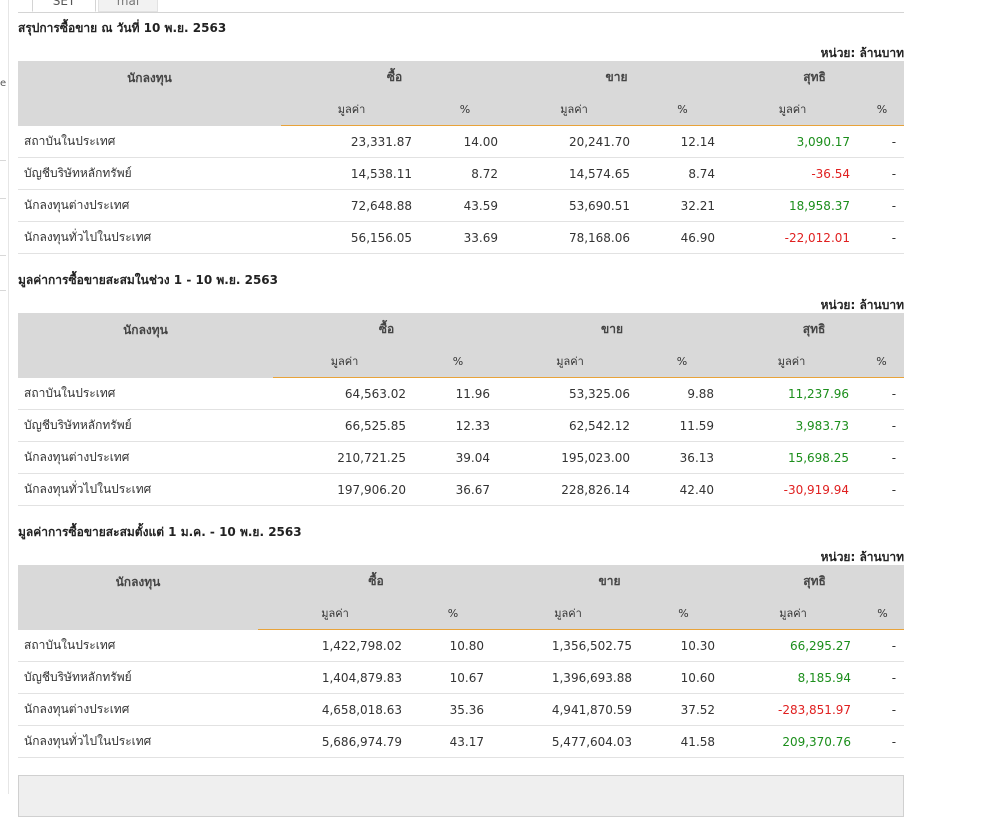  I want to click on investor-name: สถาบันในประเทศ, so click(145, 393).